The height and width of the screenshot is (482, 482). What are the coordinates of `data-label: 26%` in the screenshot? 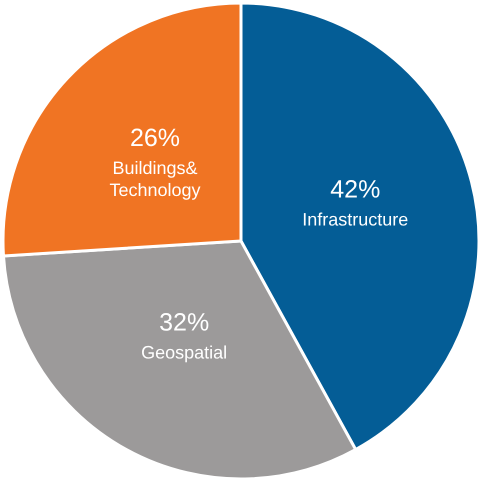 It's located at (155, 138).